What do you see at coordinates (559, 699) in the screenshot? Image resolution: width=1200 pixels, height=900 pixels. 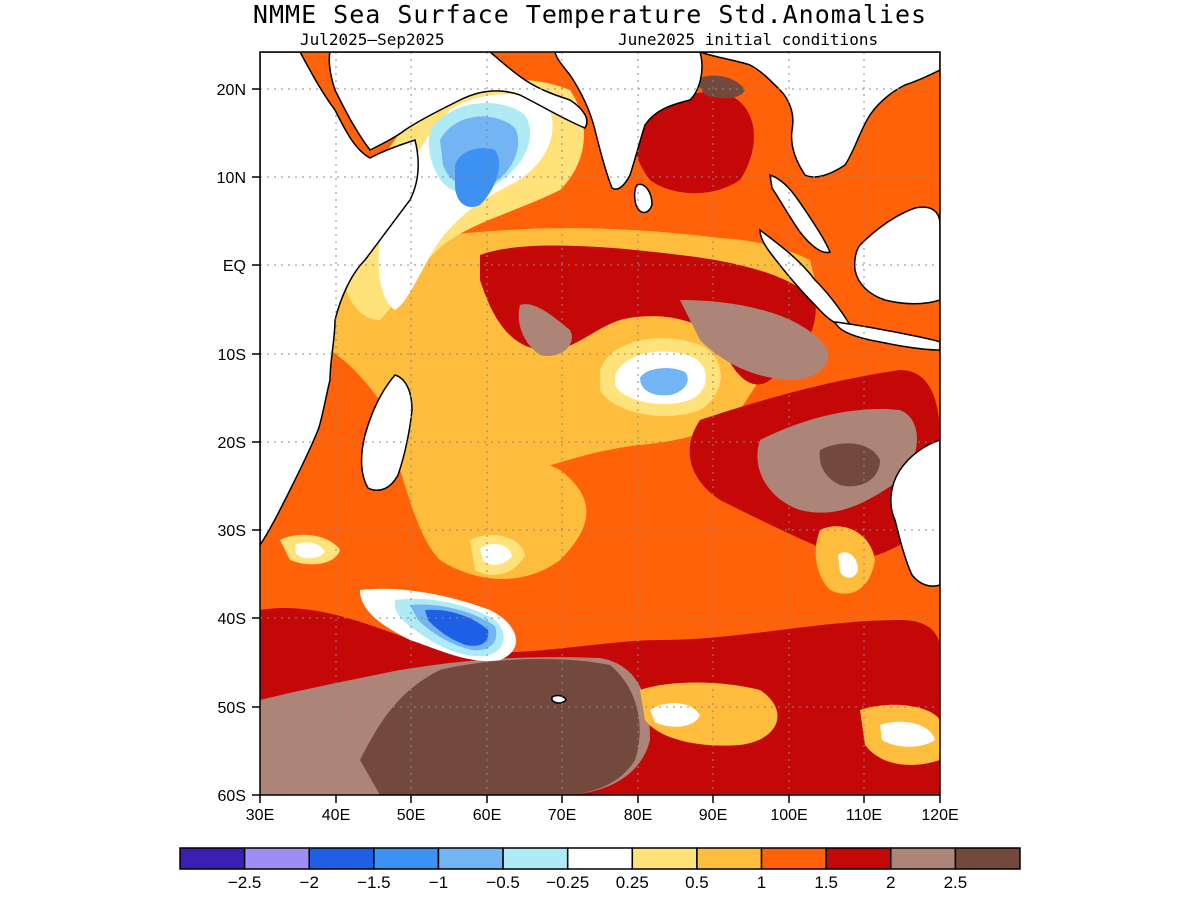 I see `kerguelen-landmass` at bounding box center [559, 699].